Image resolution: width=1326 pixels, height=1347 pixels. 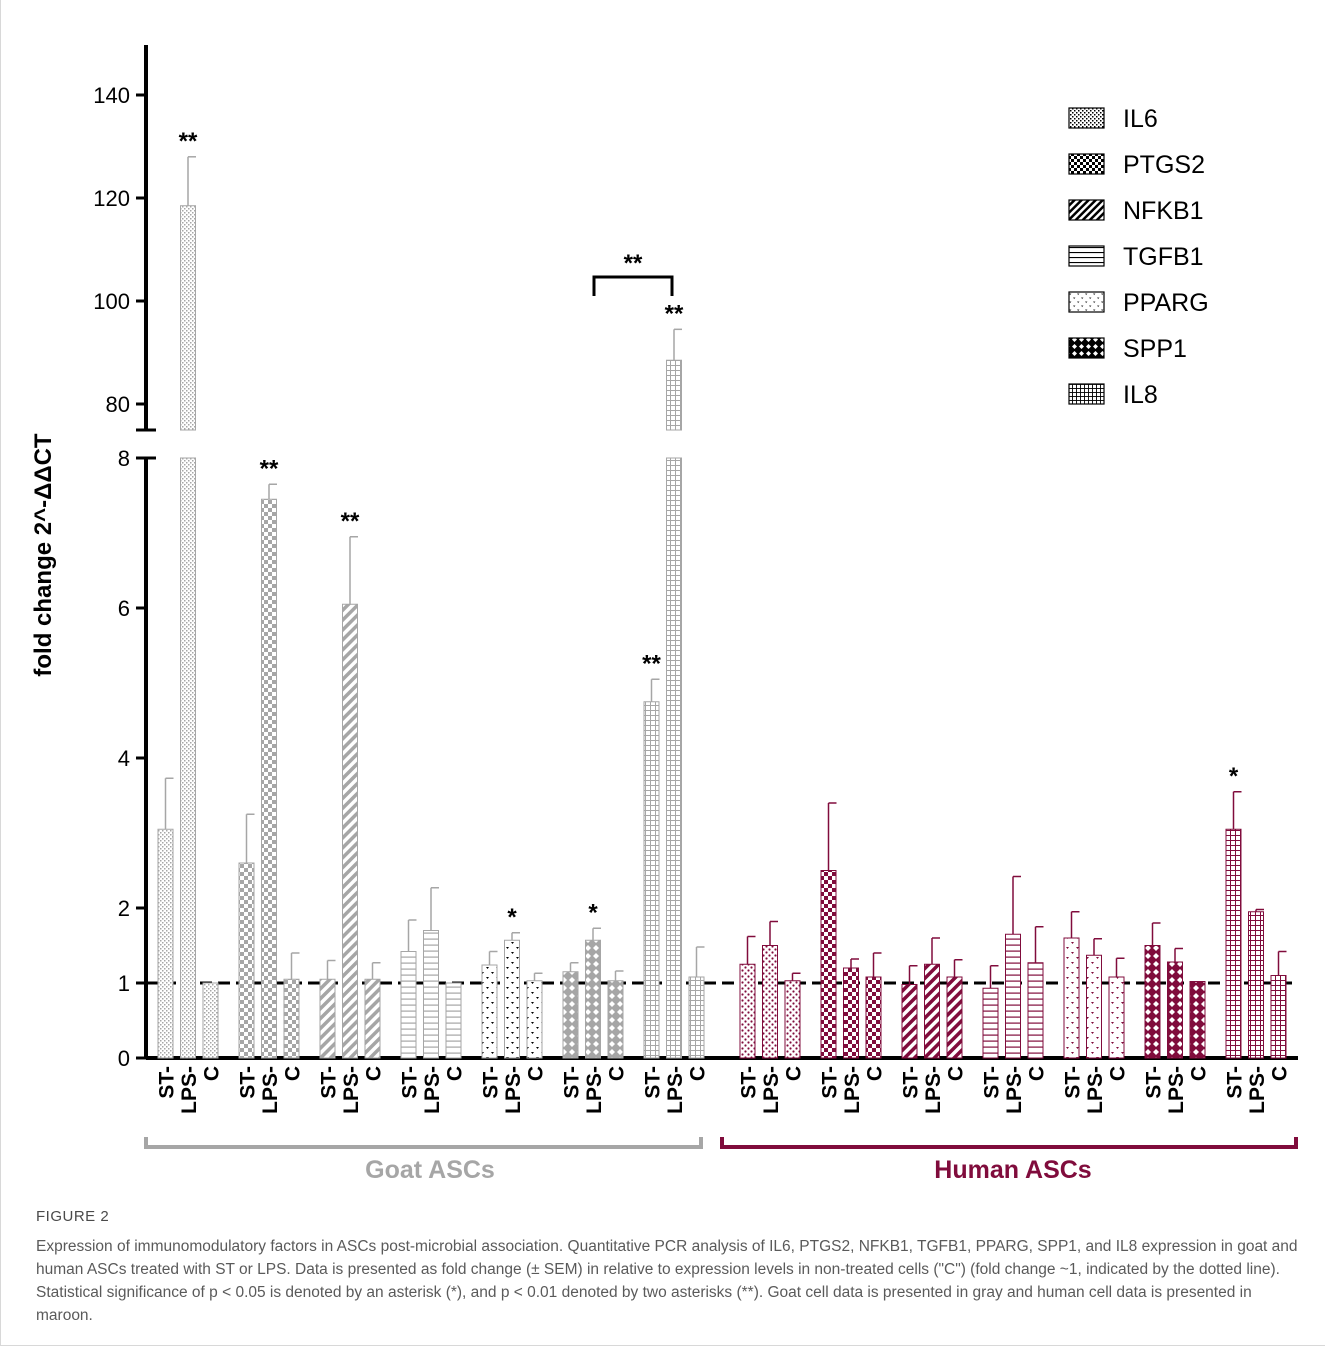 I want to click on legend-label: SPP1, so click(x=1155, y=349).